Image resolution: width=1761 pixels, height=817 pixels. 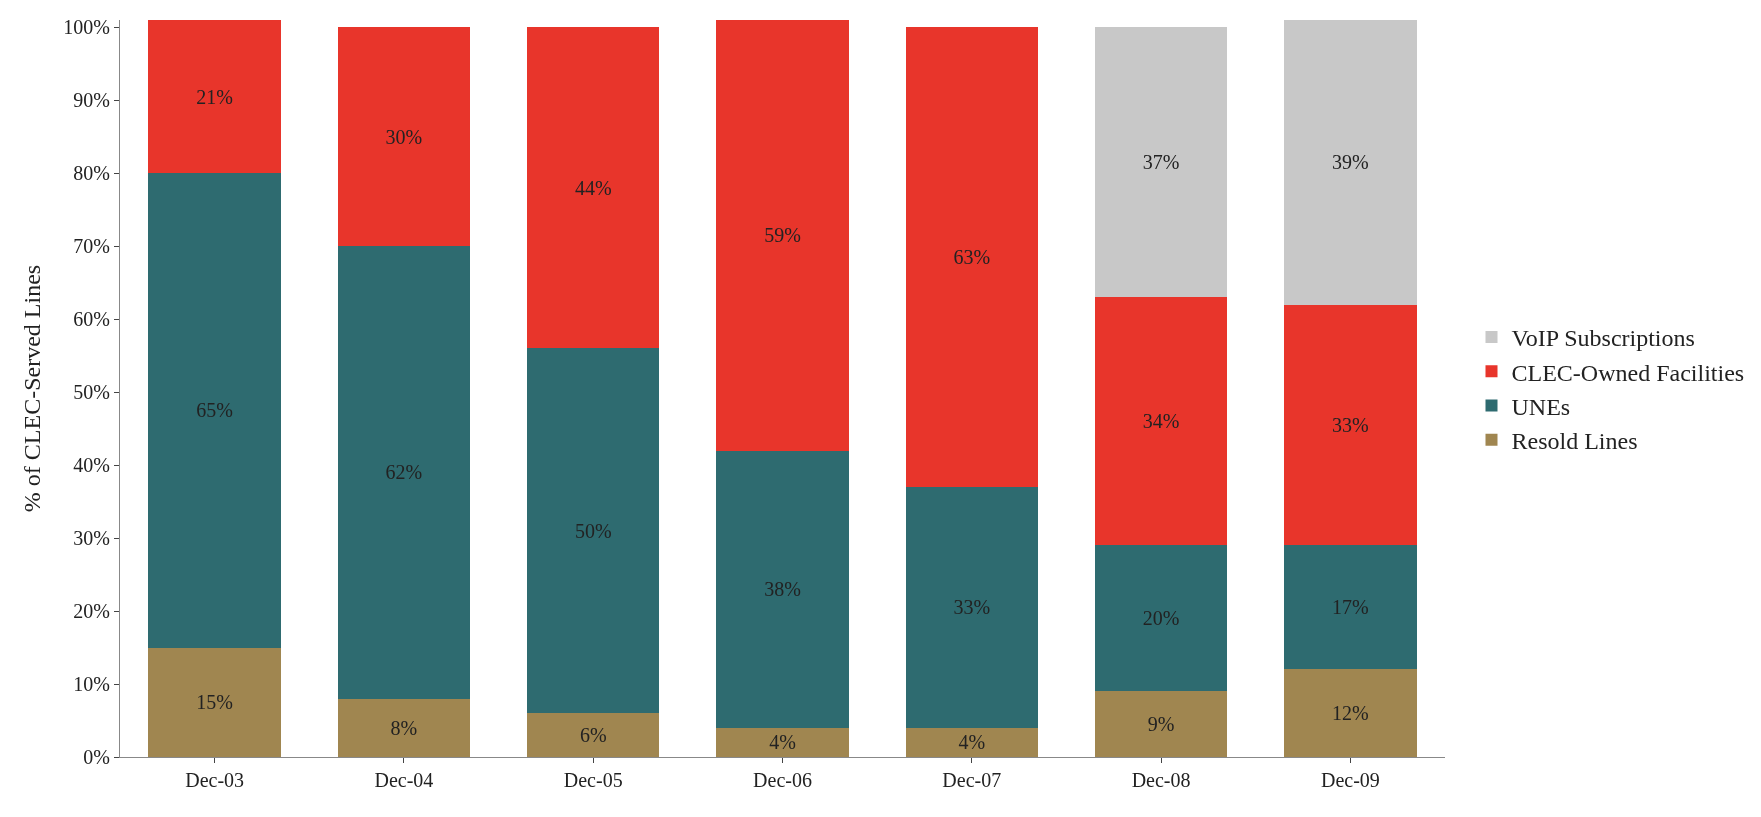 I want to click on x-tick-label: Dec-03, so click(x=215, y=780).